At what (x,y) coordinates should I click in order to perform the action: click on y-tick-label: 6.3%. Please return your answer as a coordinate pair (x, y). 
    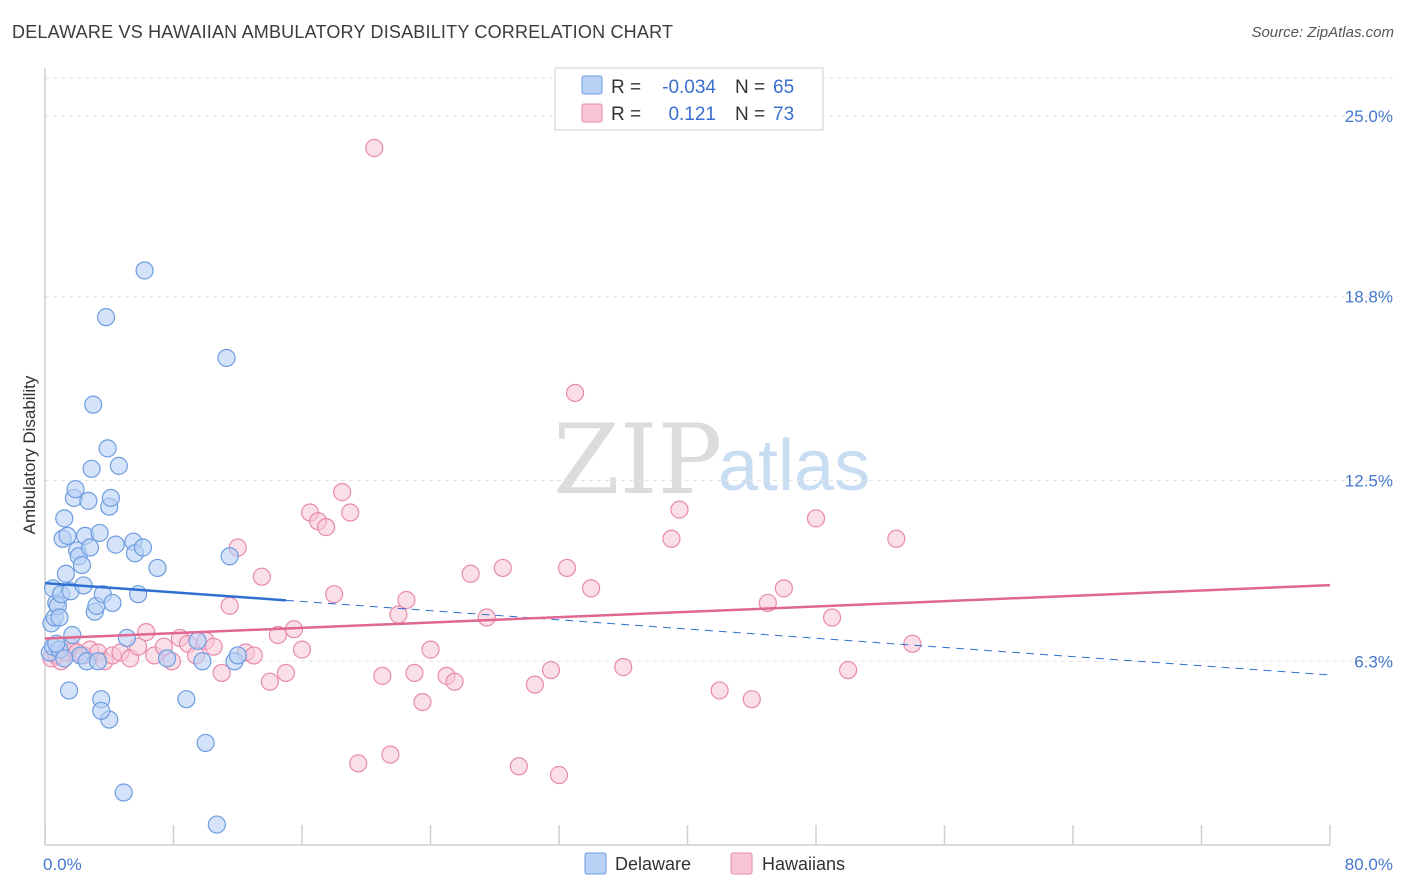
    Looking at the image, I should click on (1373, 661).